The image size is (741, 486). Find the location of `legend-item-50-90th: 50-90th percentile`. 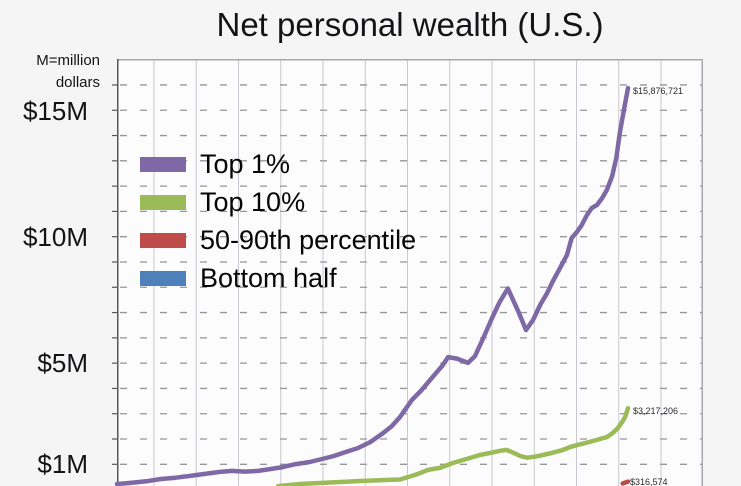

legend-item-50-90th: 50-90th percentile is located at coordinates (278, 240).